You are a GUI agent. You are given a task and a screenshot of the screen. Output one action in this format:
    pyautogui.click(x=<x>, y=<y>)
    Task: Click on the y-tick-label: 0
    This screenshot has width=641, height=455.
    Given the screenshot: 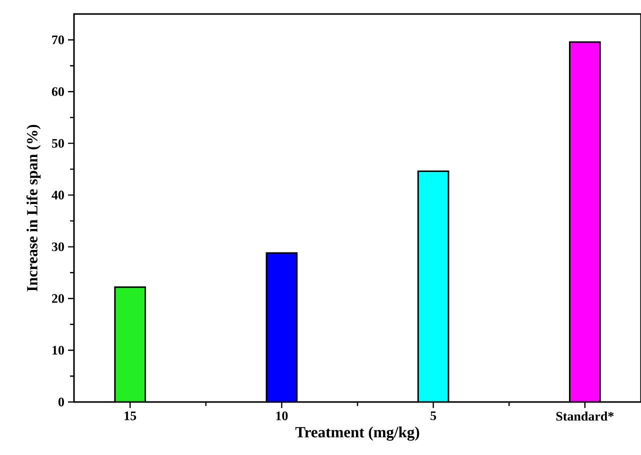 What is the action you would take?
    pyautogui.click(x=61, y=402)
    